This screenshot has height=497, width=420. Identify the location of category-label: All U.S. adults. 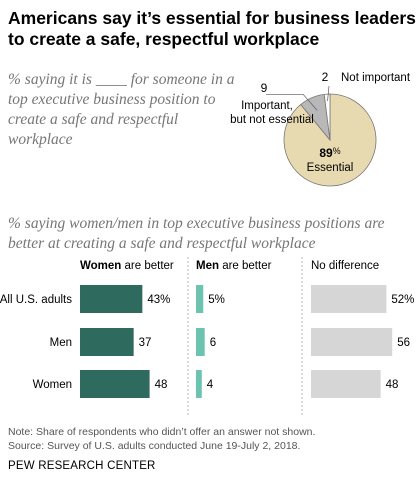
(36, 300).